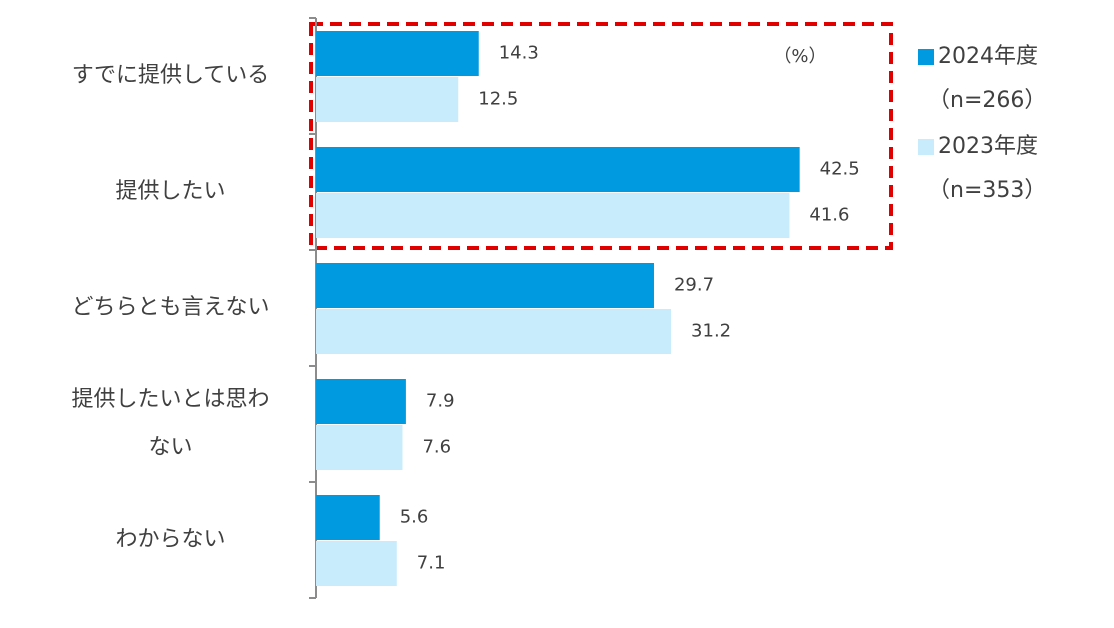  What do you see at coordinates (498, 99) in the screenshot?
I see `value-label: 12.5` at bounding box center [498, 99].